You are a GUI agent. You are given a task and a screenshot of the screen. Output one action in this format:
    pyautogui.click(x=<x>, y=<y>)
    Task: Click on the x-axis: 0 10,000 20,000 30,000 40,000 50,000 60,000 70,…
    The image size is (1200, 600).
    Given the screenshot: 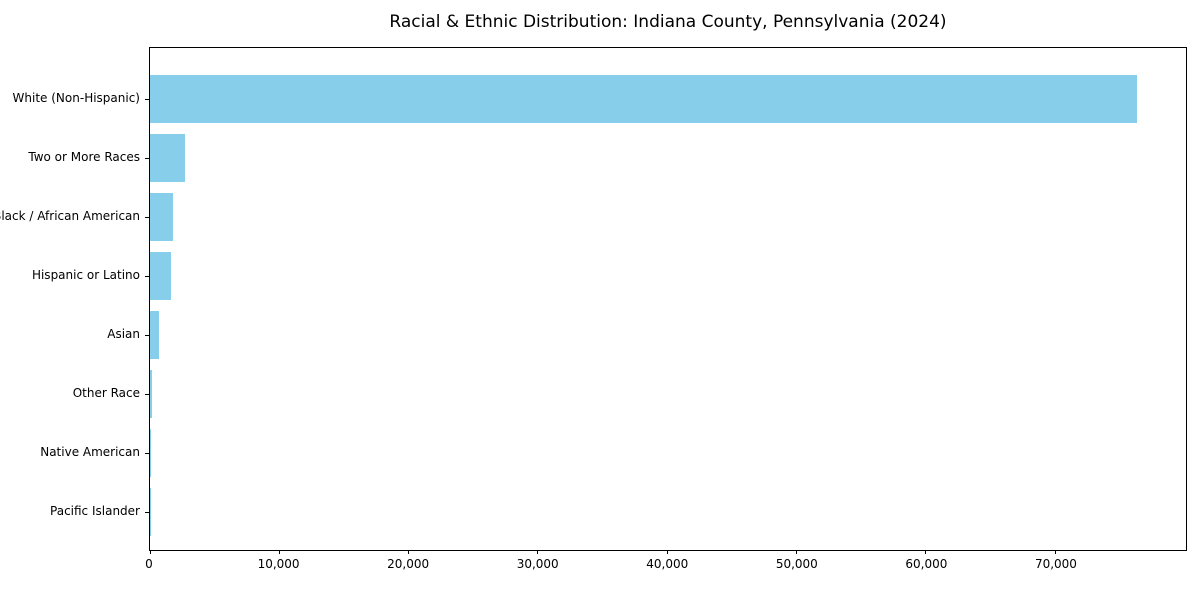 What is the action you would take?
    pyautogui.click(x=666, y=567)
    